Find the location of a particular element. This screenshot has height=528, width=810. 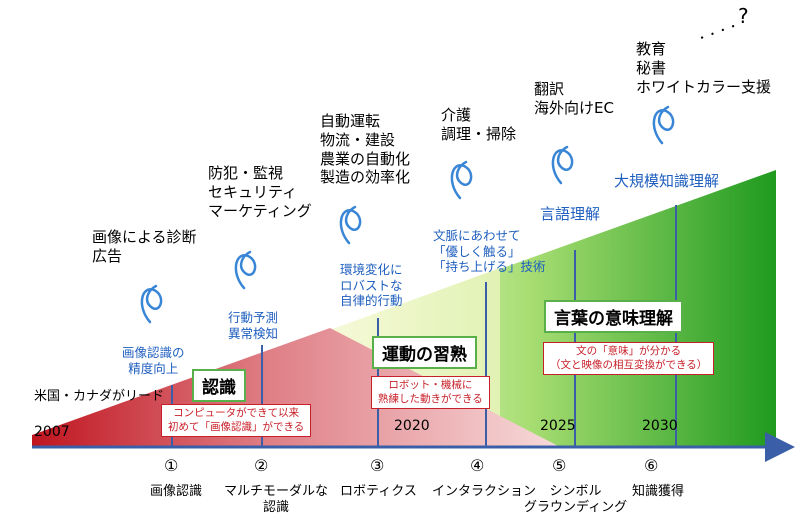

phase-box-motion: 運動の習熟 is located at coordinates (424, 352).